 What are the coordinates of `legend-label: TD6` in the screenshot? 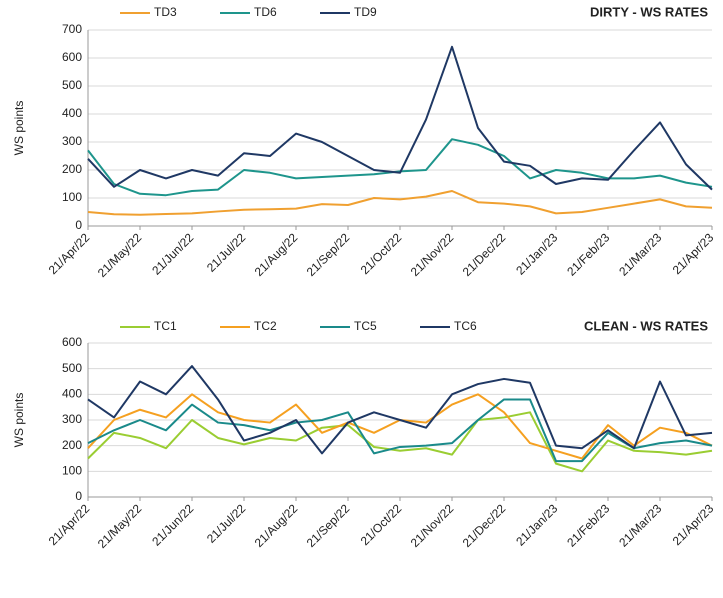 It's located at (265, 12).